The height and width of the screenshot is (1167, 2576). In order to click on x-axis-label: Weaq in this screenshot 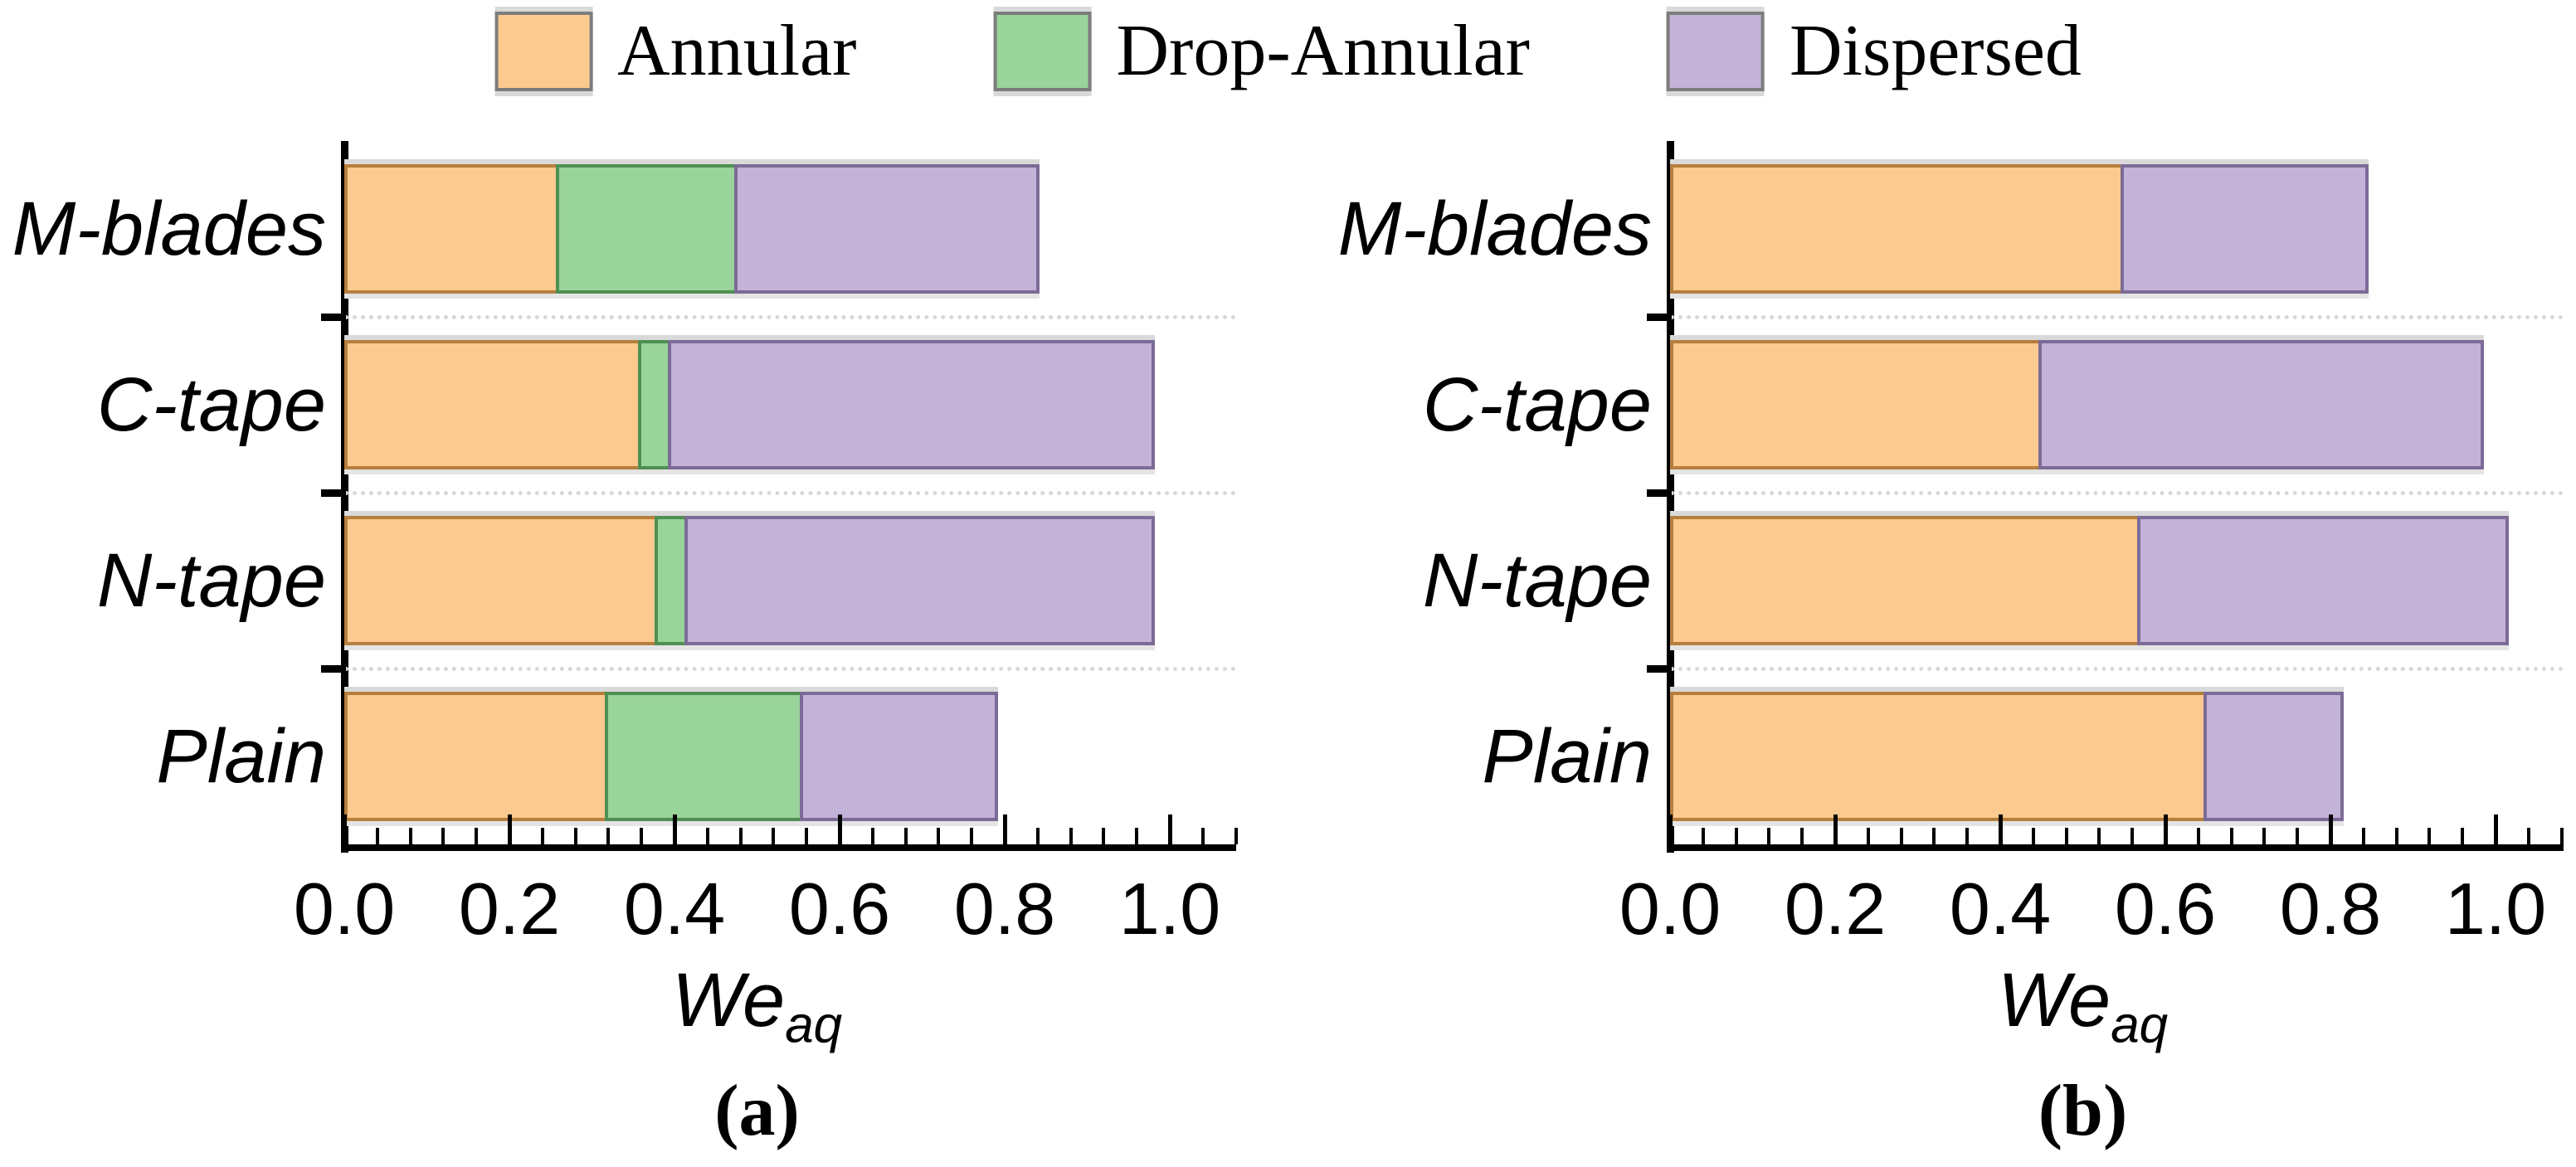, I will do `click(757, 1006)`.